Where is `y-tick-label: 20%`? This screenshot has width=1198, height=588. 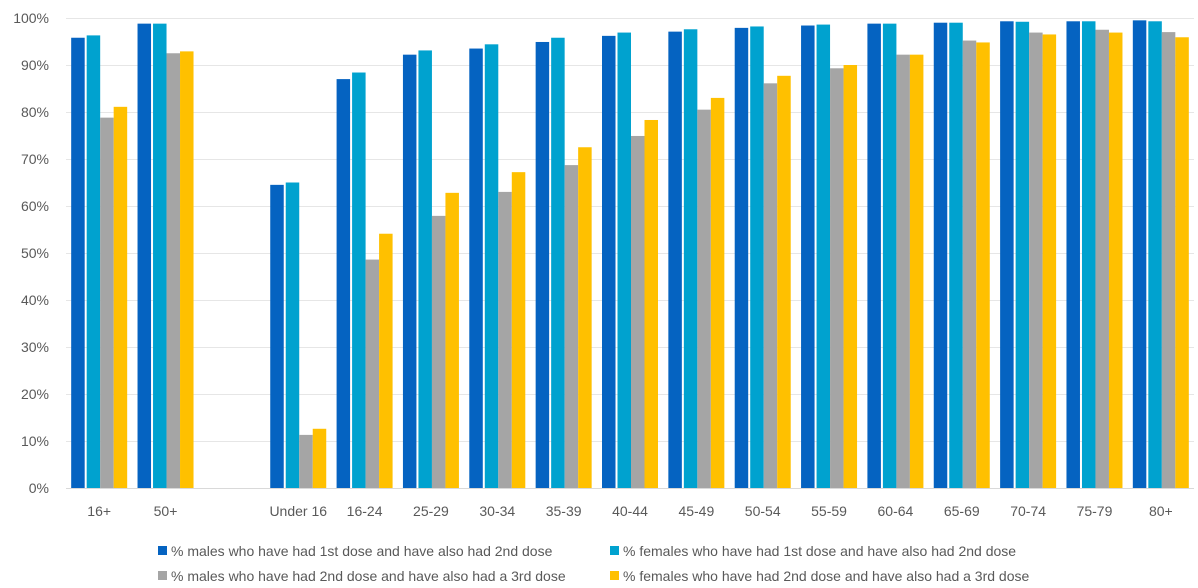 y-tick-label: 20% is located at coordinates (35, 394).